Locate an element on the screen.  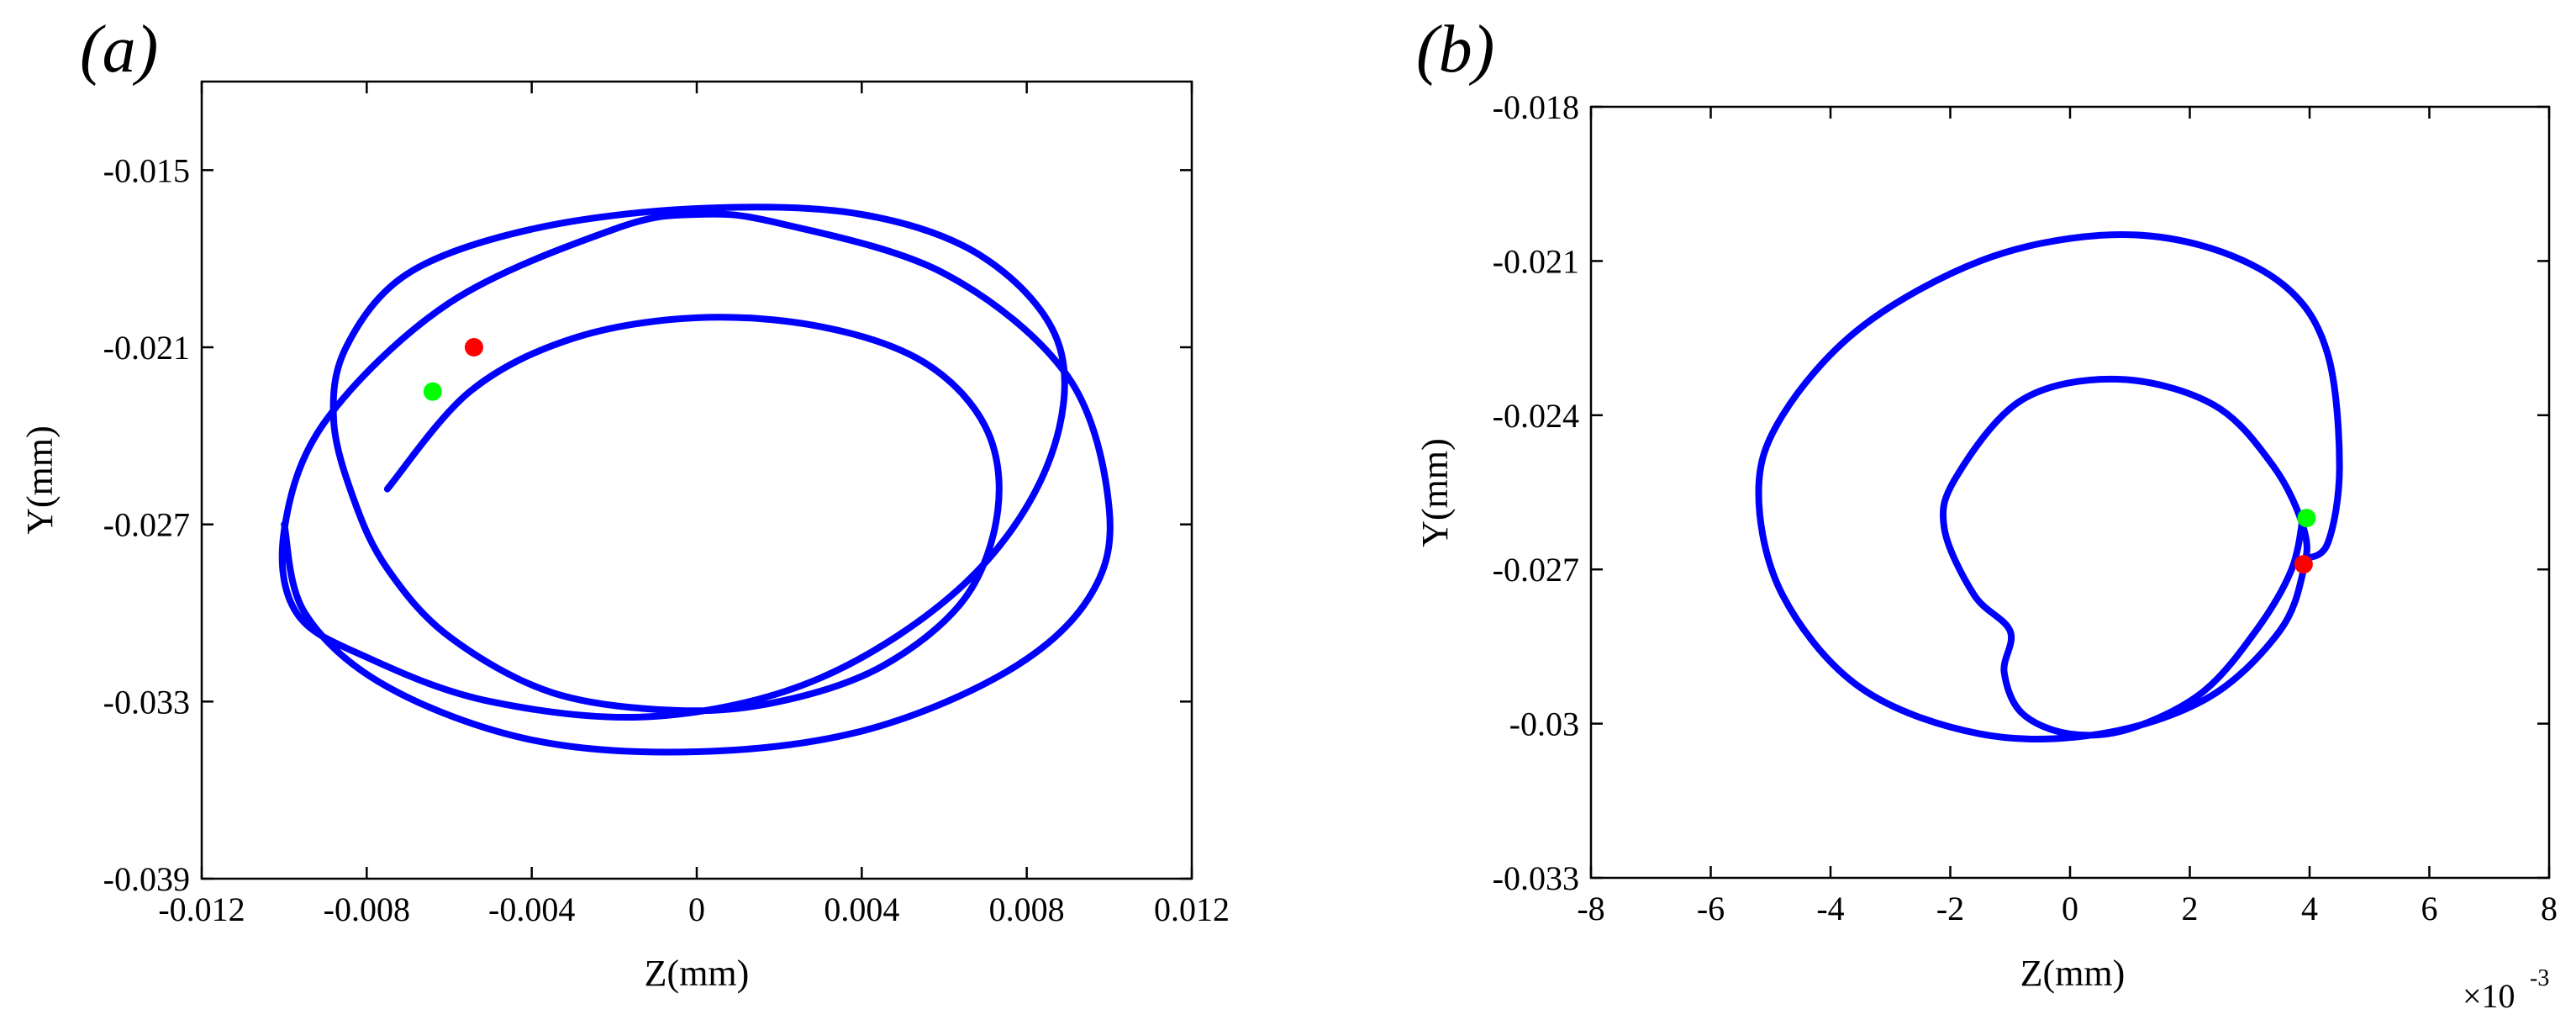
x-tick-label: -0.012 is located at coordinates (201, 909).